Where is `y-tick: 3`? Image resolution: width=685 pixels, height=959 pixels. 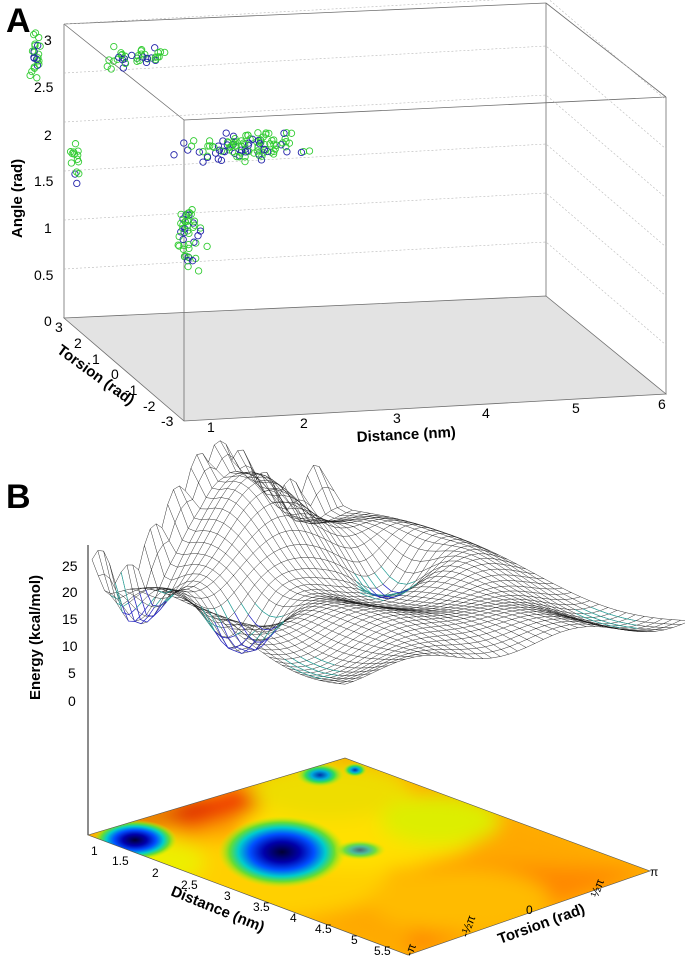
y-tick: 3 is located at coordinates (59, 327).